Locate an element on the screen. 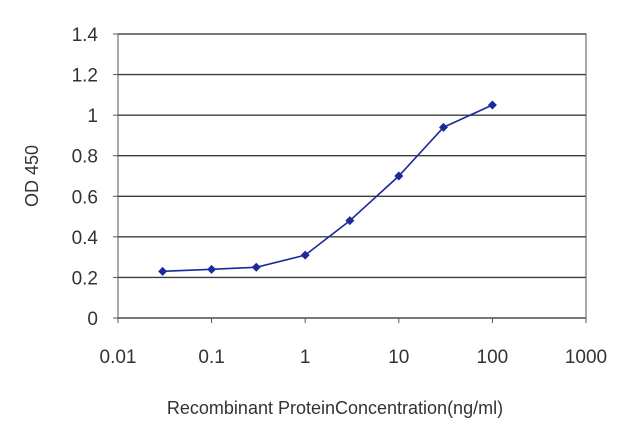  y-tick-label: 0 is located at coordinates (92, 319).